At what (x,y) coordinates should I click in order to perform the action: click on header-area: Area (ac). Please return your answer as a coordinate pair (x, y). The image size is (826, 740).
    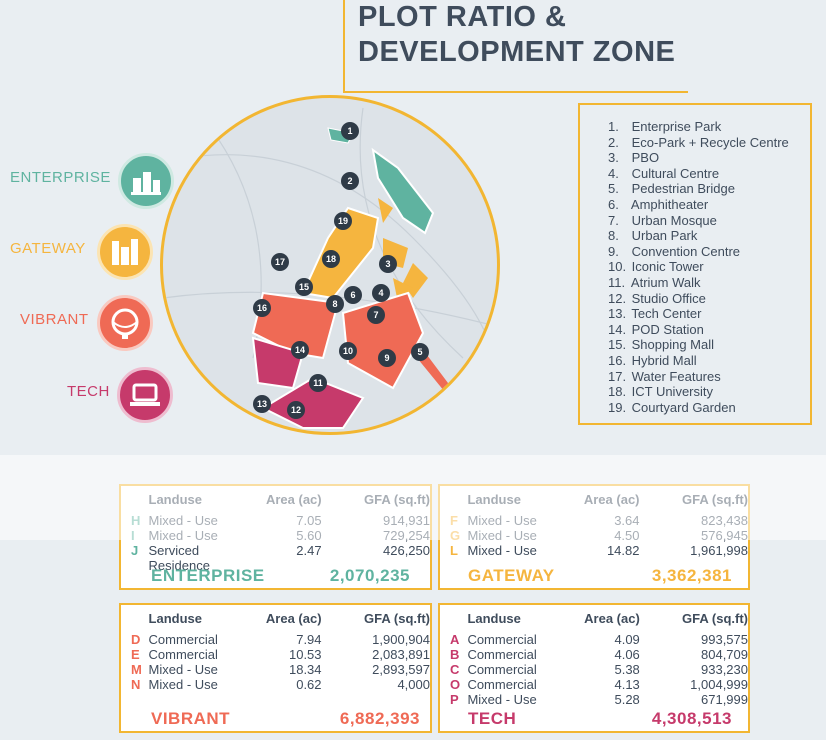
    Looking at the image, I should click on (293, 618).